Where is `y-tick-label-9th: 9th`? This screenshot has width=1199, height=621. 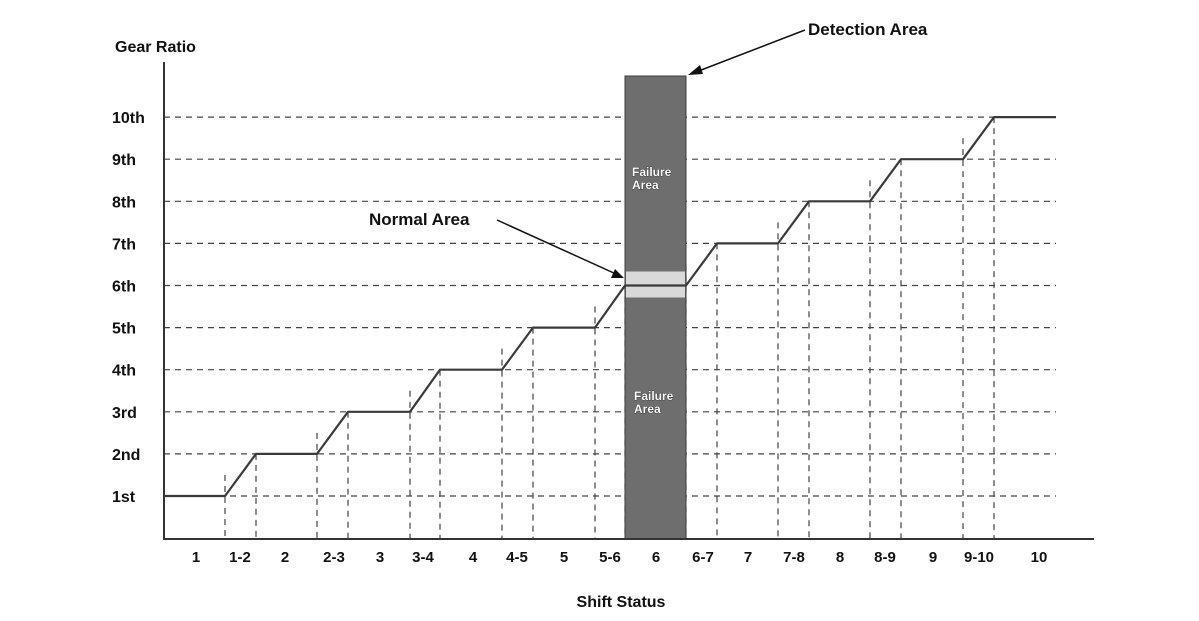 y-tick-label-9th: 9th is located at coordinates (124, 160).